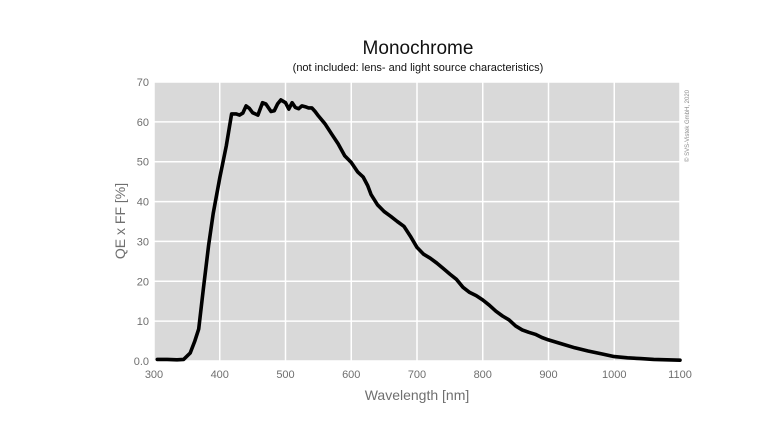  Describe the element at coordinates (143, 322) in the screenshot. I see `y-tick-label: 10` at that location.